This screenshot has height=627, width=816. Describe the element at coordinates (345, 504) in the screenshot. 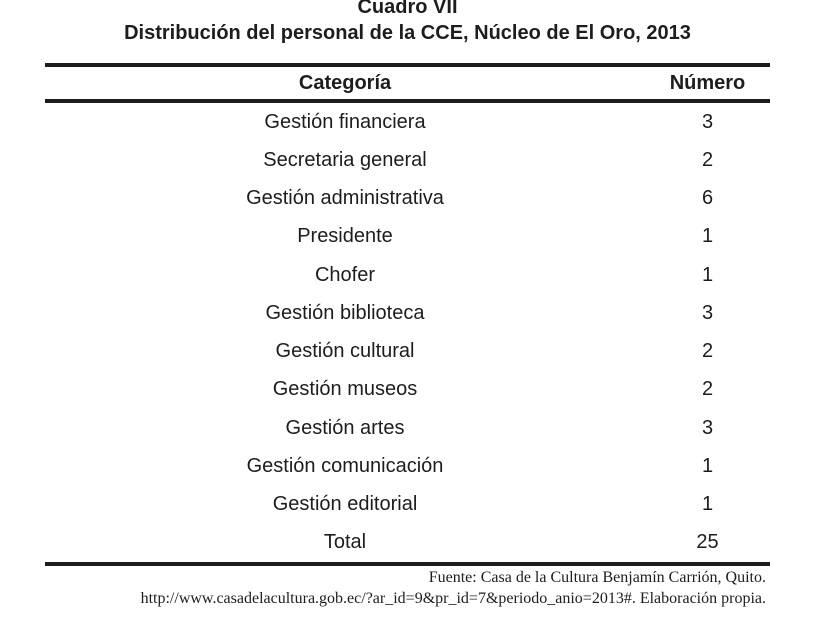

I see `category-cell: Gestión editorial` at that location.